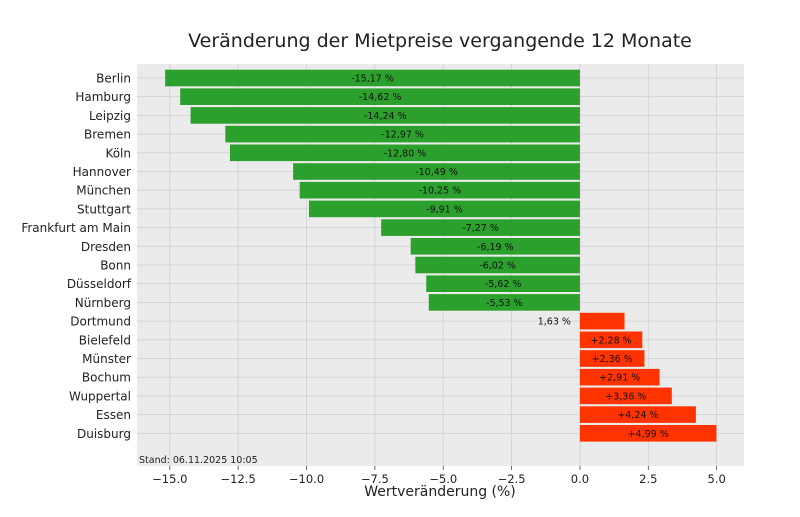  I want to click on data-label: -12,80 %, so click(405, 153).